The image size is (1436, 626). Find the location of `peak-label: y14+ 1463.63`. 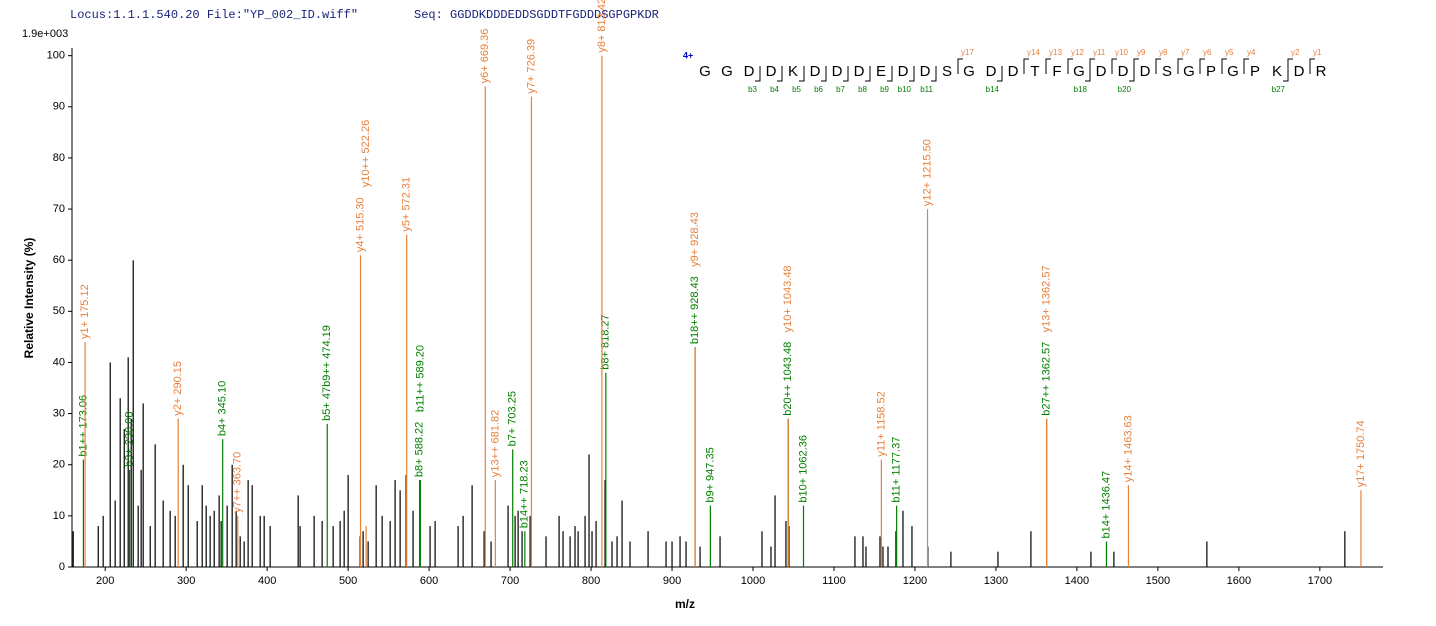

peak-label: y14+ 1463.63 is located at coordinates (1128, 448).